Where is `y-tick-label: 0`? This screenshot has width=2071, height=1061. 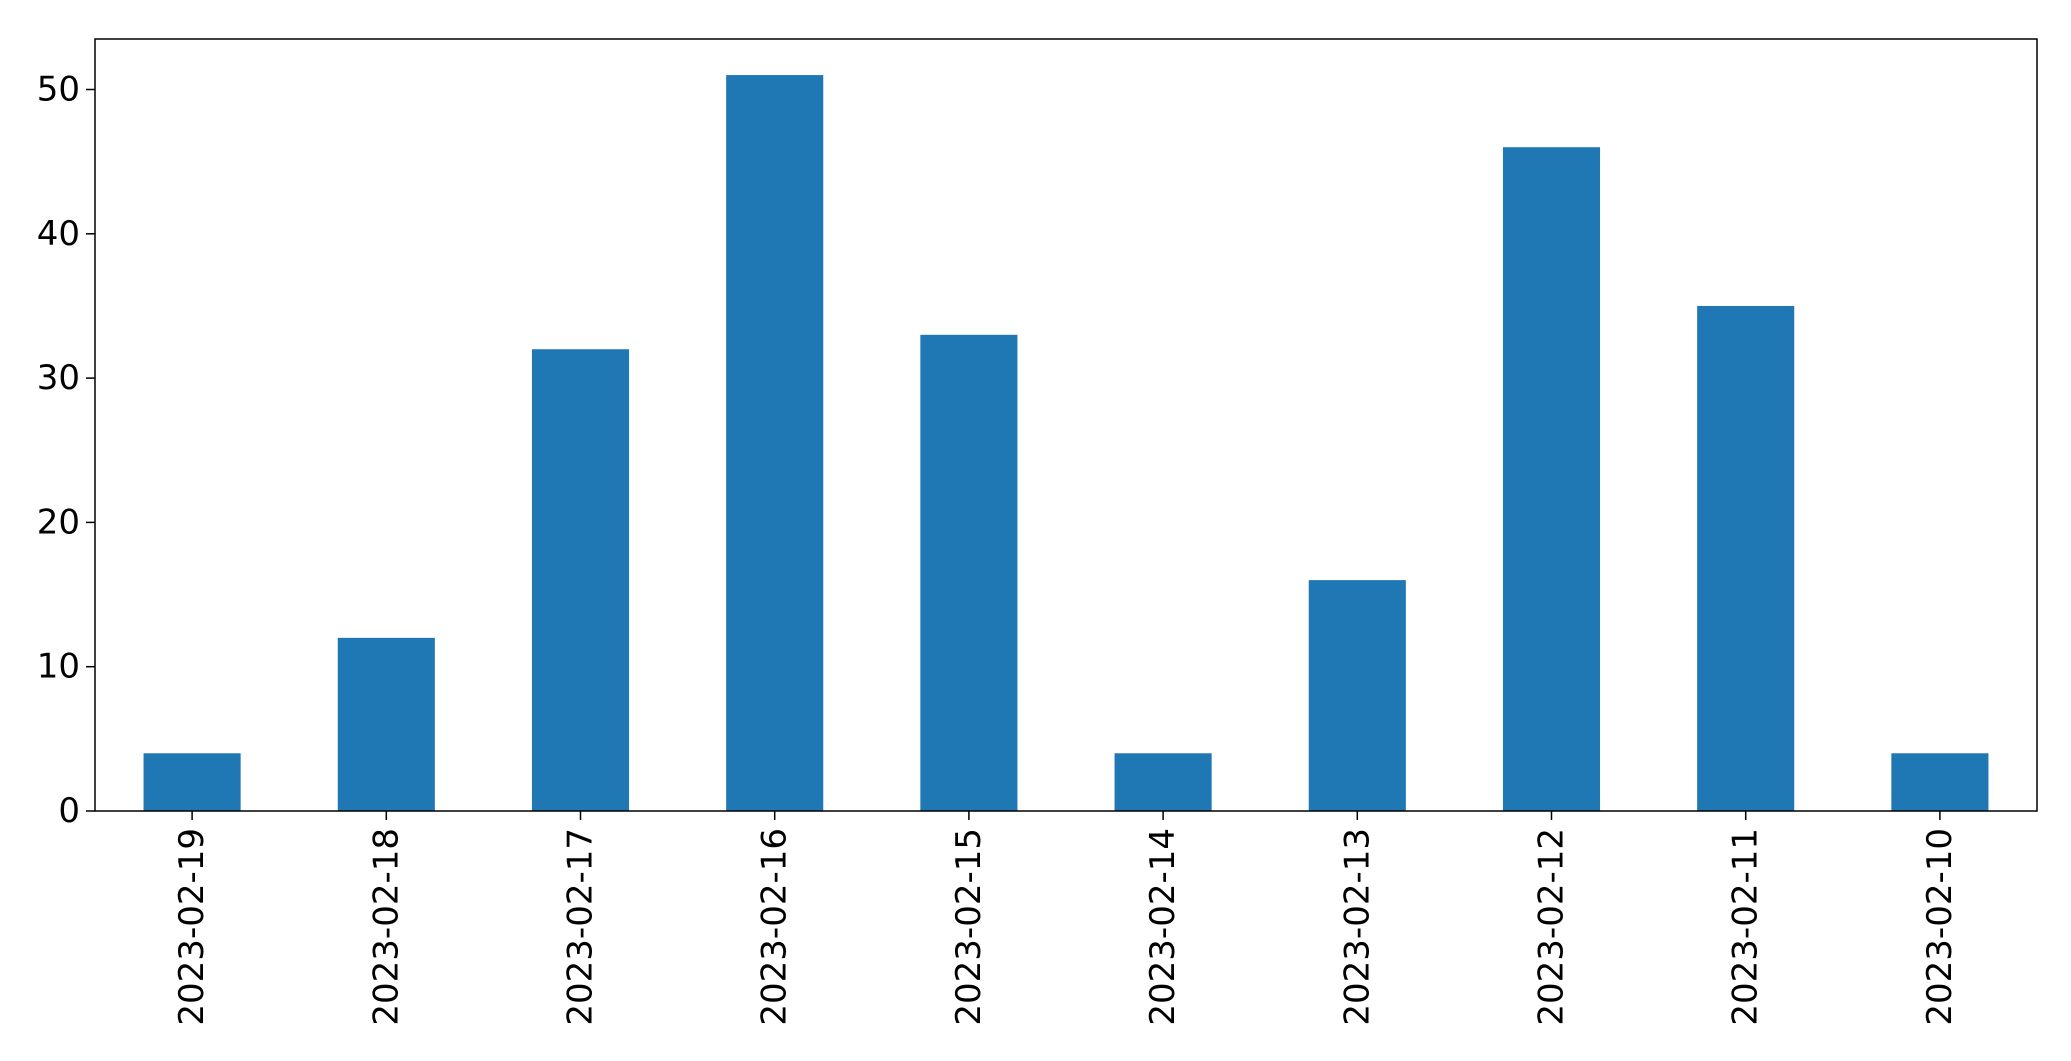 y-tick-label: 0 is located at coordinates (69, 811).